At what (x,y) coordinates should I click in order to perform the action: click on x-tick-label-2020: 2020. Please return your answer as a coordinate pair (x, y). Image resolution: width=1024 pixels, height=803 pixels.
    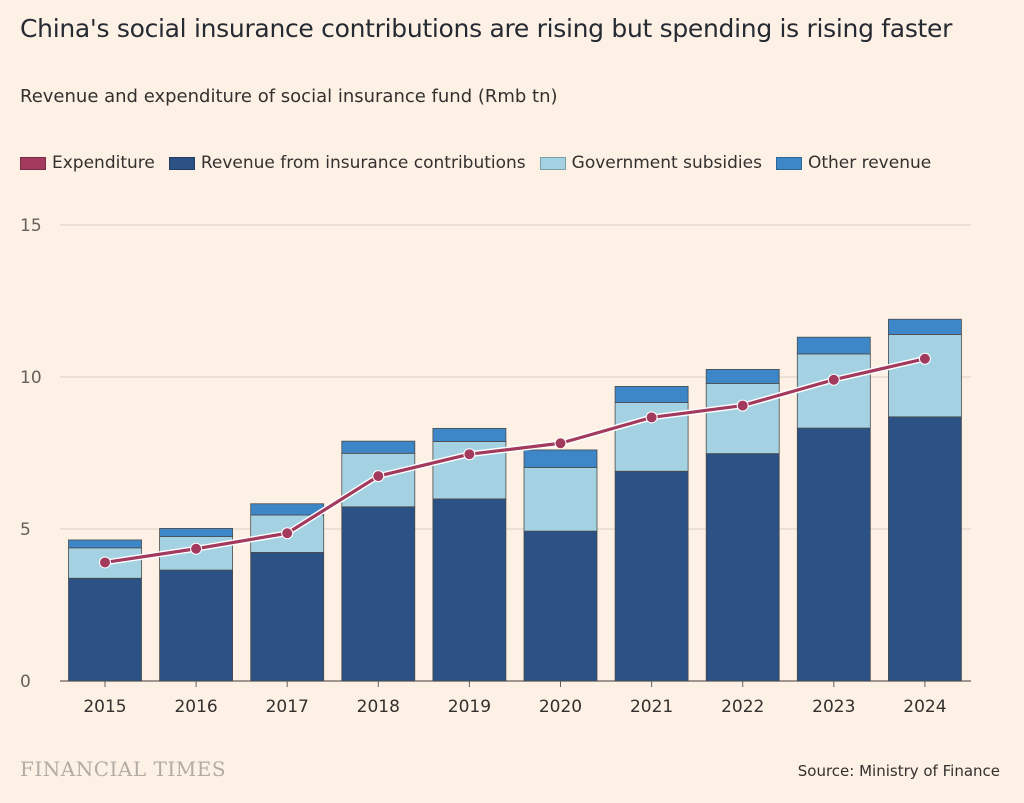
    Looking at the image, I should click on (560, 707).